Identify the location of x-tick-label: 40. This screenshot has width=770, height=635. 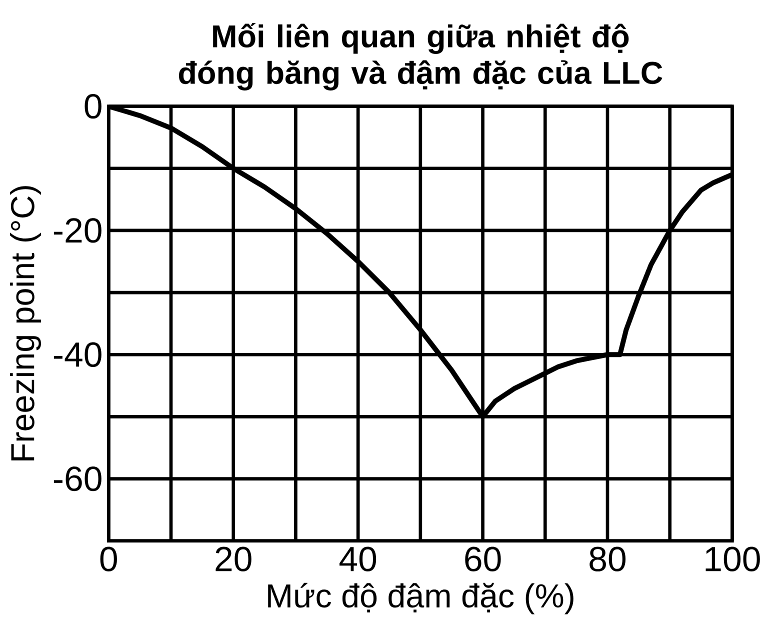
(357, 559).